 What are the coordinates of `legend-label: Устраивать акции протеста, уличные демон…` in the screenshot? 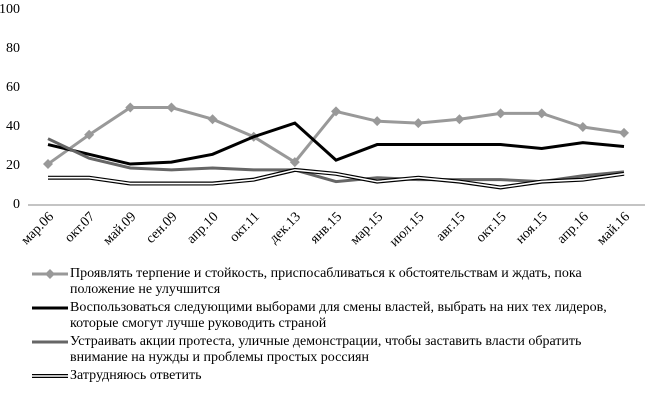 It's located at (326, 349).